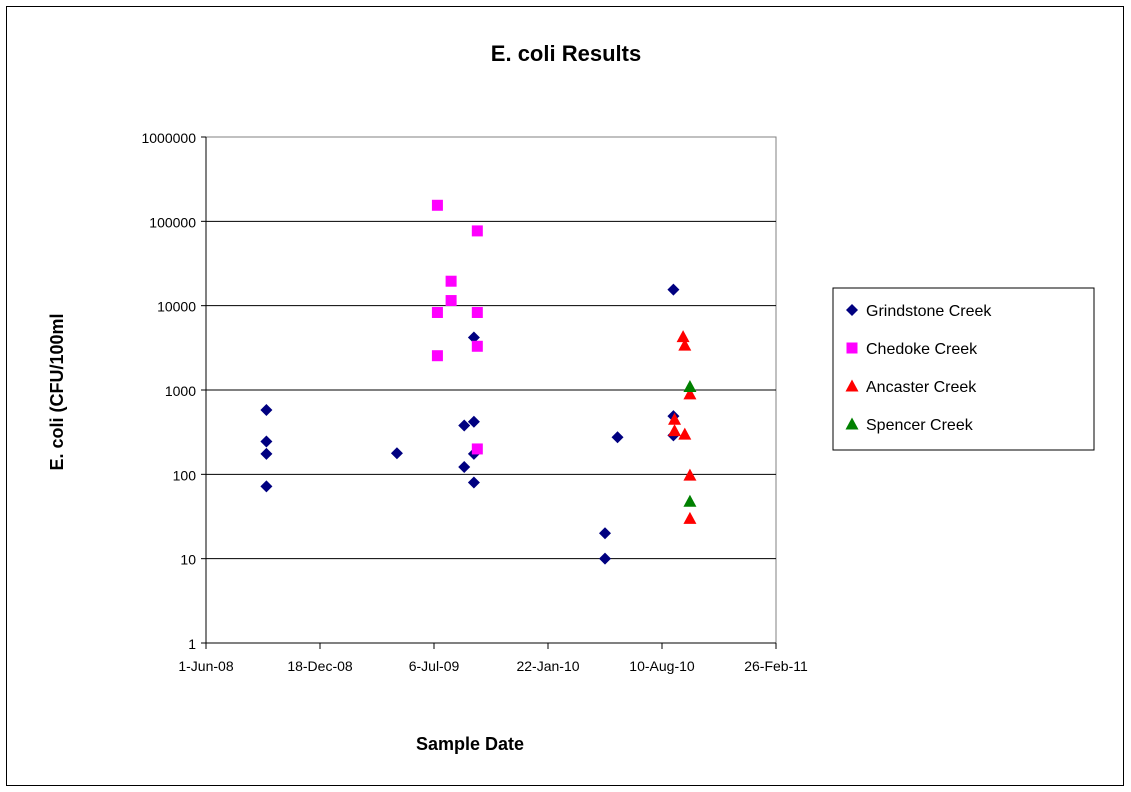 The width and height of the screenshot is (1131, 792). I want to click on legend-marker-spencer-creek, so click(852, 423).